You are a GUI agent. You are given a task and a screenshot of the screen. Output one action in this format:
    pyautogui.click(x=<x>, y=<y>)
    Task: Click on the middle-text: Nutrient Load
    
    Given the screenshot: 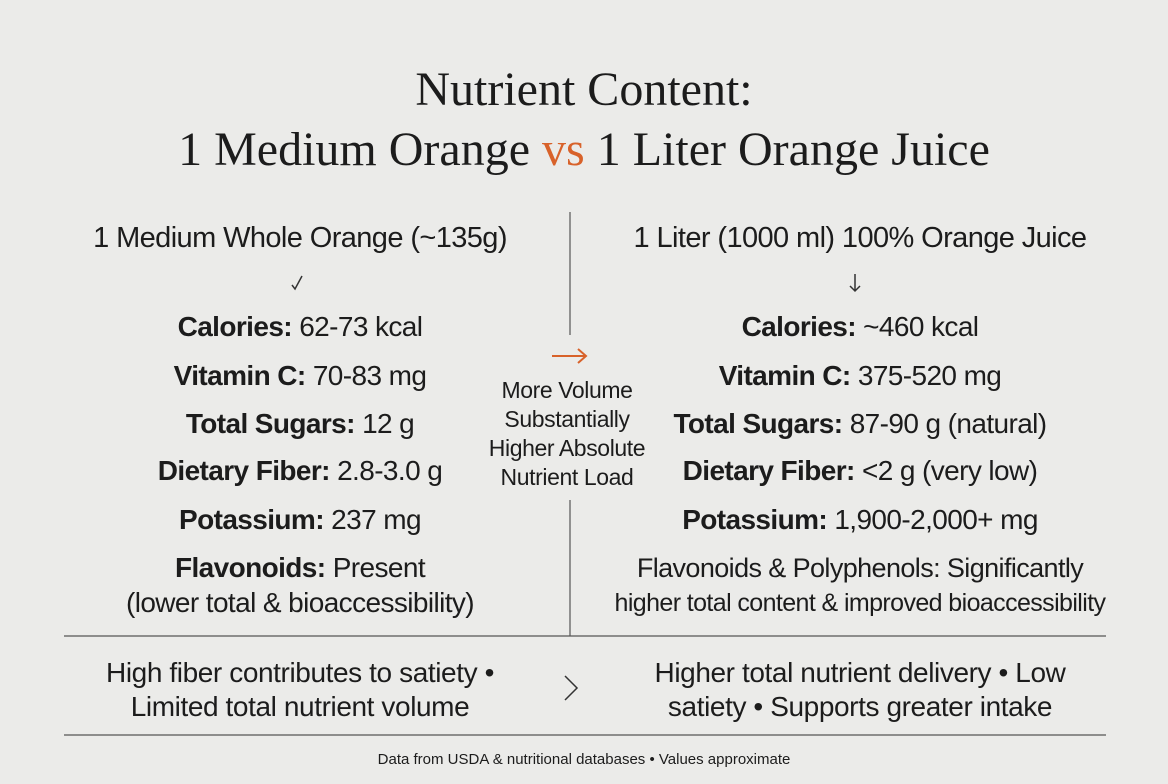 What is the action you would take?
    pyautogui.click(x=567, y=477)
    